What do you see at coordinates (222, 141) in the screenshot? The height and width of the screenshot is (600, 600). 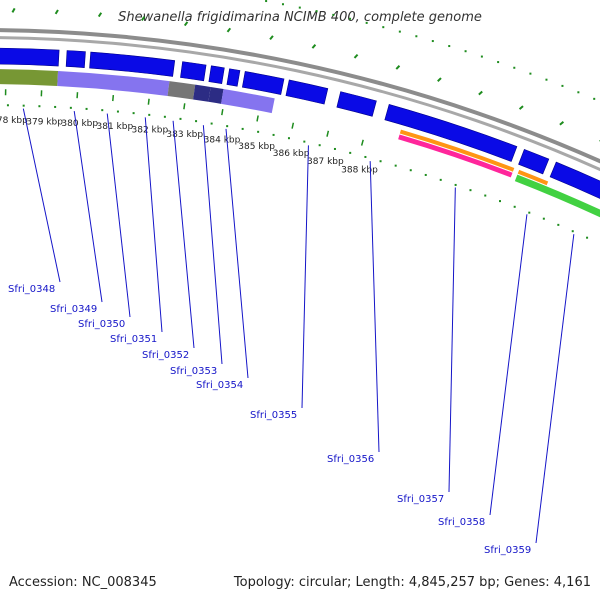 I see `ruler-tick-label: 384 kbp` at bounding box center [222, 141].